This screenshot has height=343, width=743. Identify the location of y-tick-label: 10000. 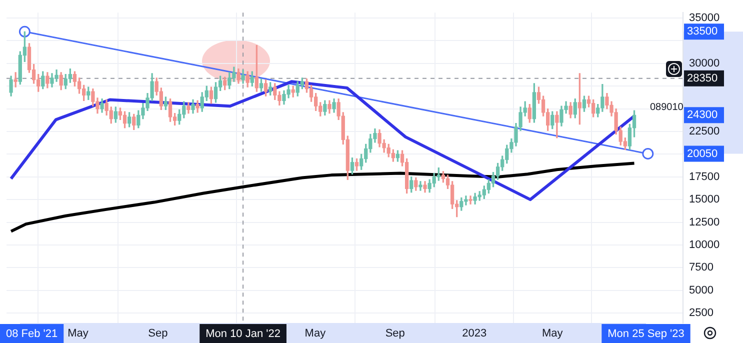
(704, 244).